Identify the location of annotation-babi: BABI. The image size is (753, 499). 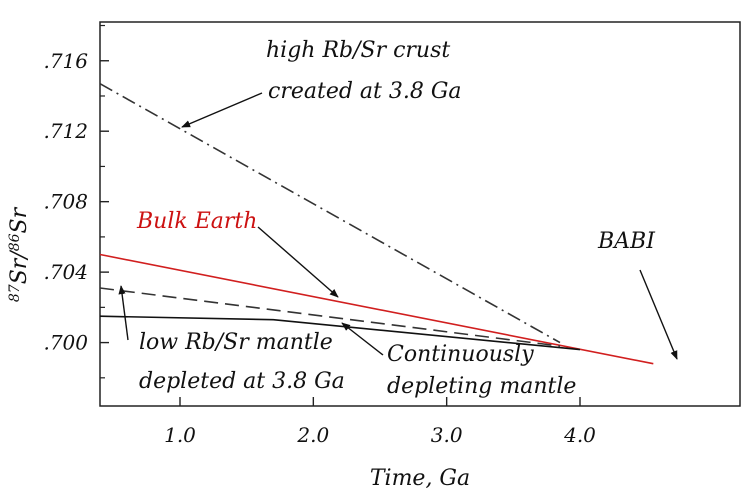
(626, 241).